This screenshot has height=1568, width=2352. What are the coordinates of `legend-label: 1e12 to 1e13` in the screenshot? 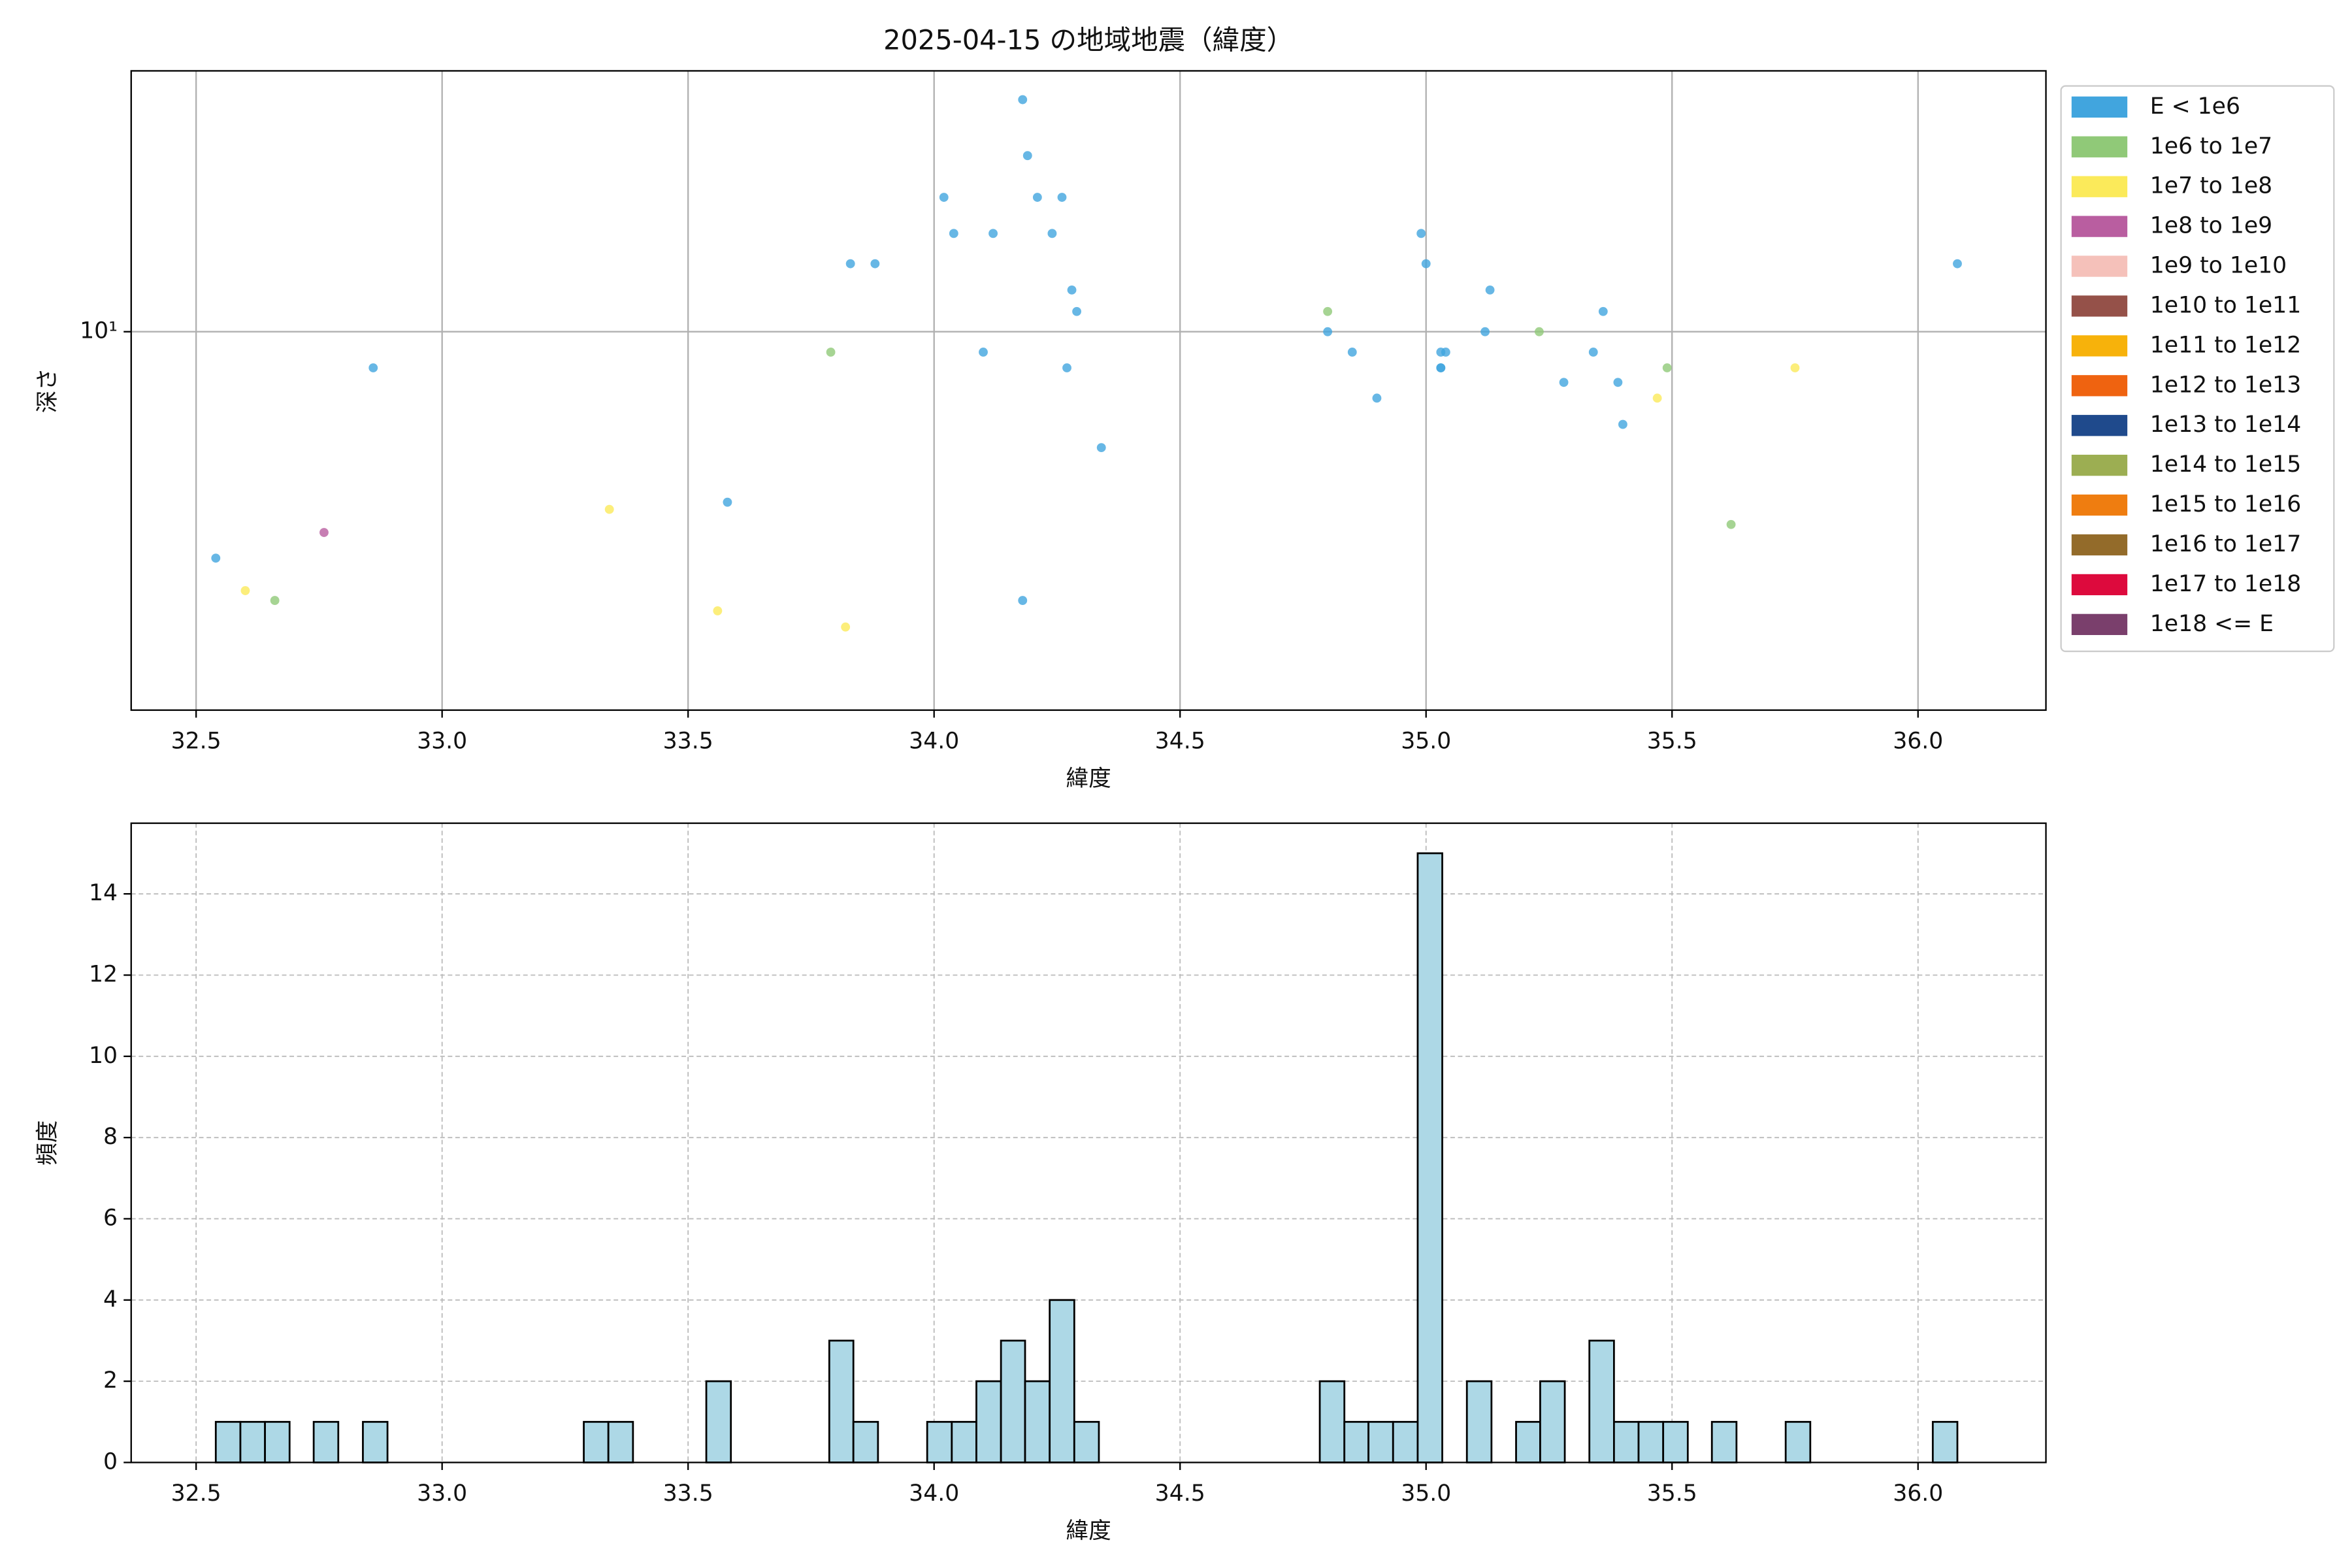 It's located at (2225, 385).